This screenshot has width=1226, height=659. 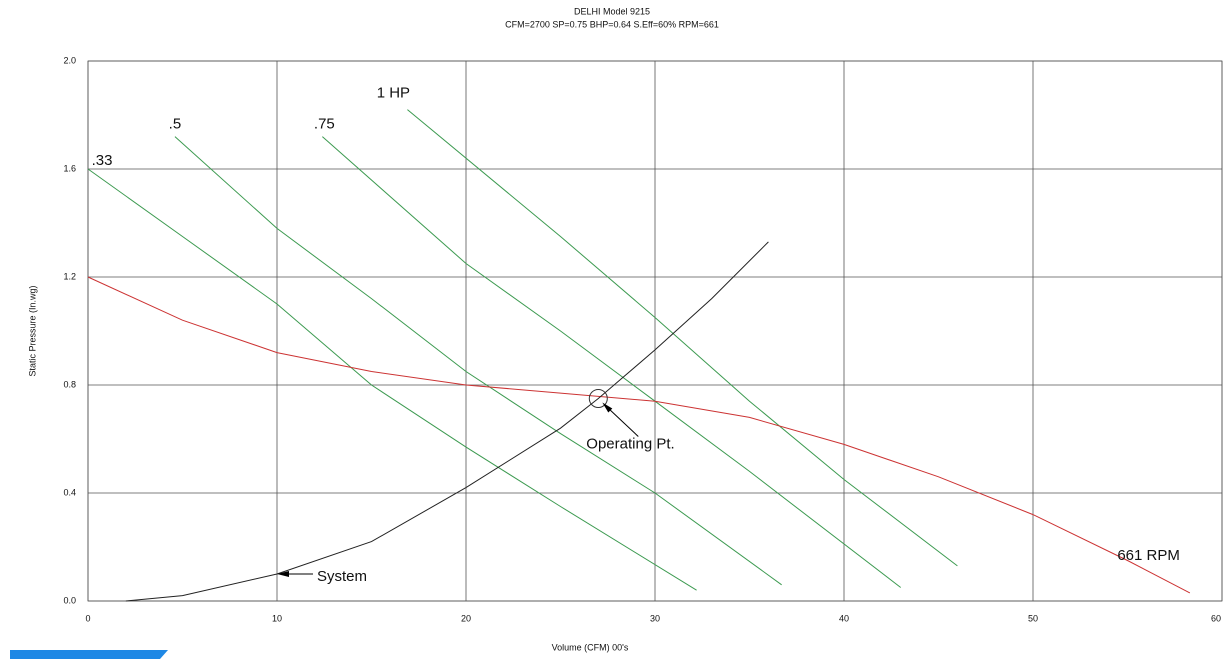 I want to click on operating-point, so click(x=598, y=398).